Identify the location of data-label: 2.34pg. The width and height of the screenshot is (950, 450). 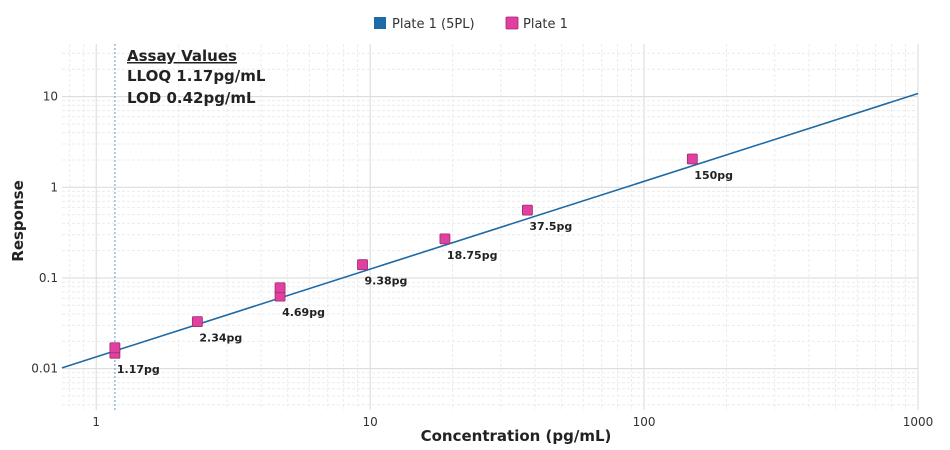
(220, 338).